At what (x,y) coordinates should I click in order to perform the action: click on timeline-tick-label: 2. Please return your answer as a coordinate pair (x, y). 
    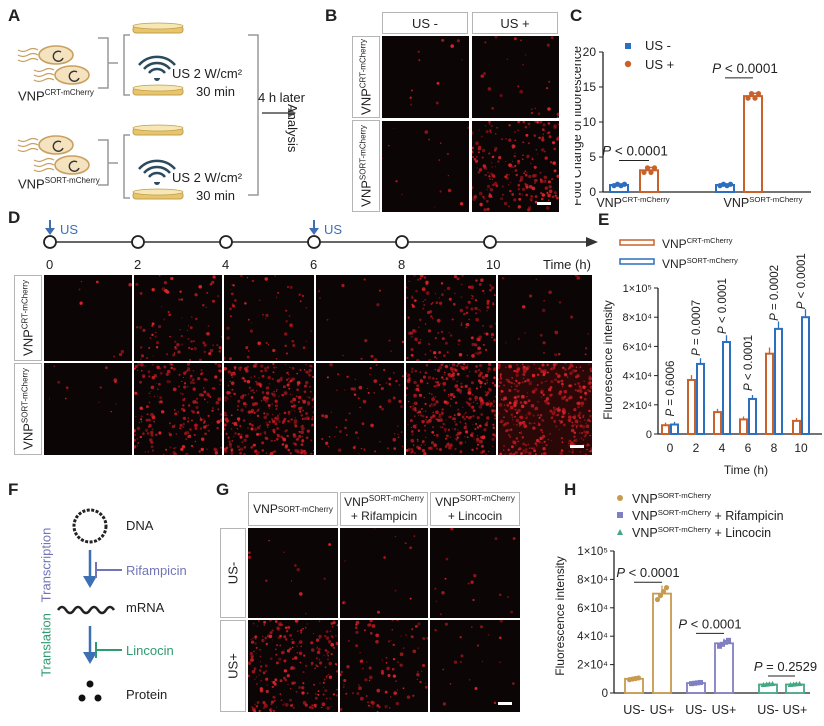
    Looking at the image, I should click on (138, 264).